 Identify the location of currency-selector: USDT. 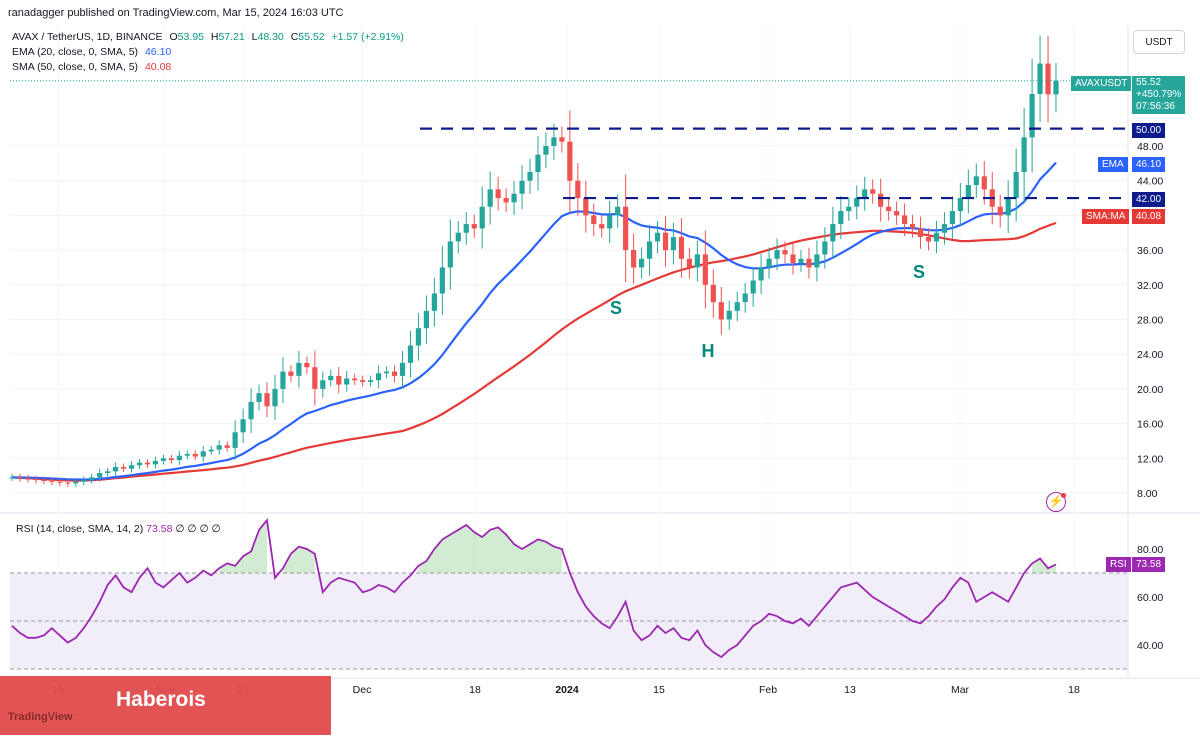
(1159, 42).